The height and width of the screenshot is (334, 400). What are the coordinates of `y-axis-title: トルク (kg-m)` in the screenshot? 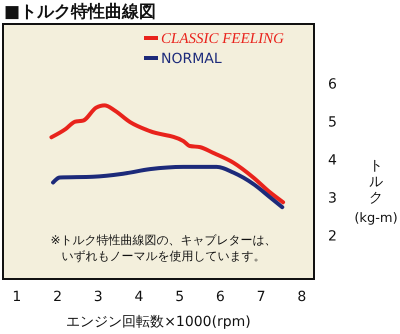 It's located at (376, 192).